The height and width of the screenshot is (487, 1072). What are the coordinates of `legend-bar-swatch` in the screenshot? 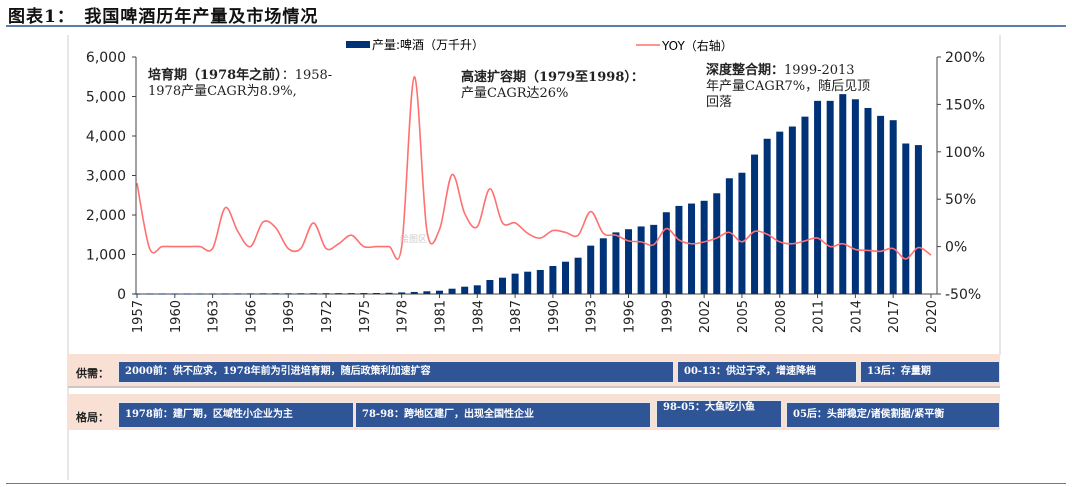 It's located at (358, 44).